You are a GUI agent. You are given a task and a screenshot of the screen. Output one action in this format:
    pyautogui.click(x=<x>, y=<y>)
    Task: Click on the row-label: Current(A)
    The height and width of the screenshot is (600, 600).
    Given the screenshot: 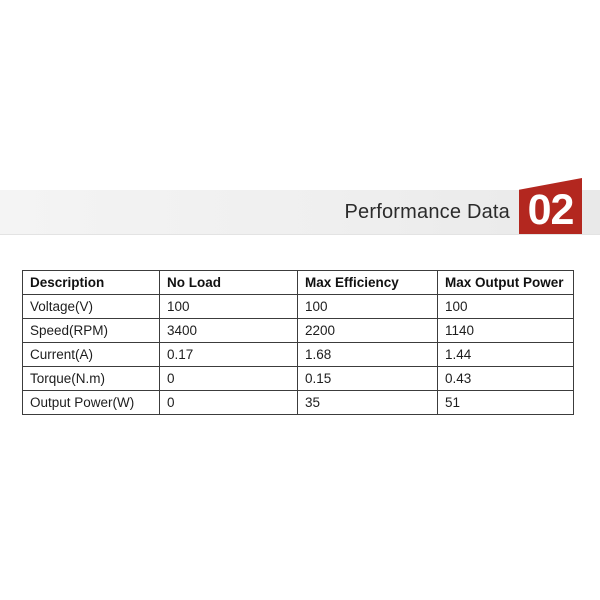 What is the action you would take?
    pyautogui.click(x=91, y=354)
    